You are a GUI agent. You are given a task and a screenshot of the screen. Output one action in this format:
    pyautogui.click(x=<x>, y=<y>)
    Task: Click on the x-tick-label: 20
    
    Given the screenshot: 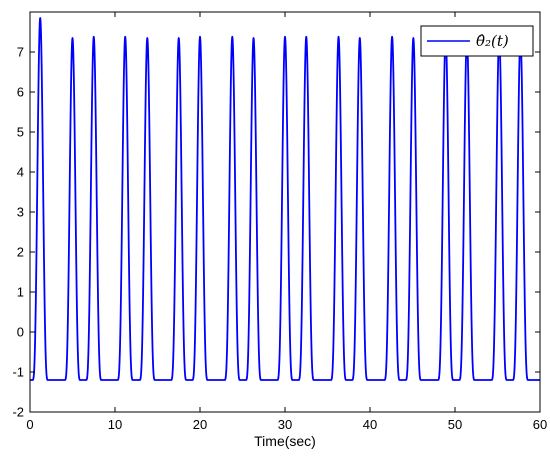 What is the action you would take?
    pyautogui.click(x=200, y=424)
    